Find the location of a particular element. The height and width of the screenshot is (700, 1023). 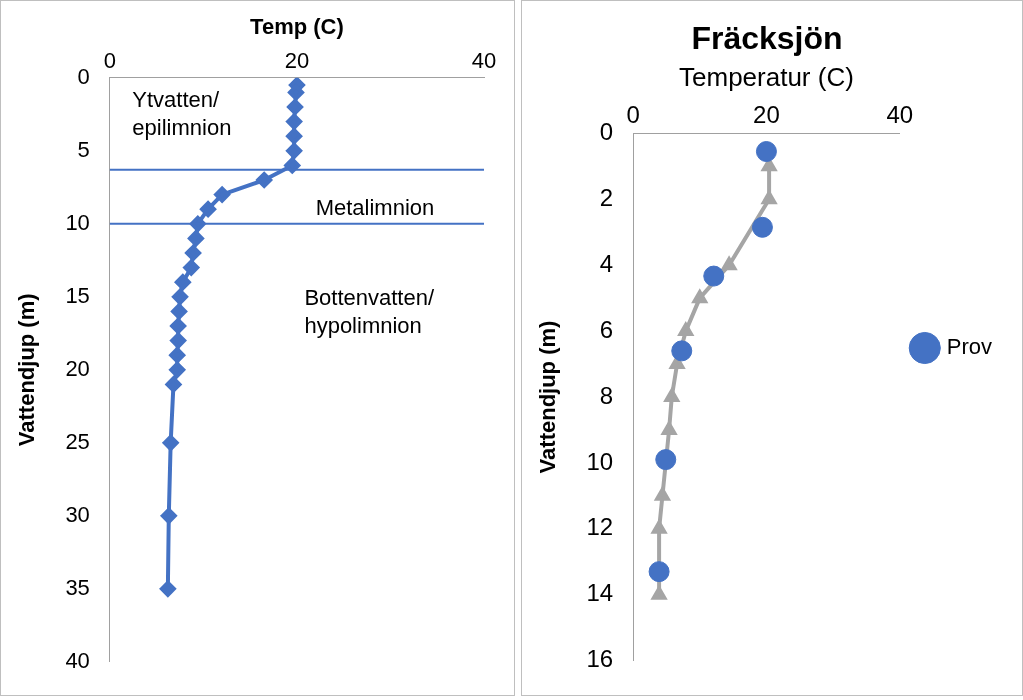

annotation: Ytvatten/ epilimnion is located at coordinates (182, 113).